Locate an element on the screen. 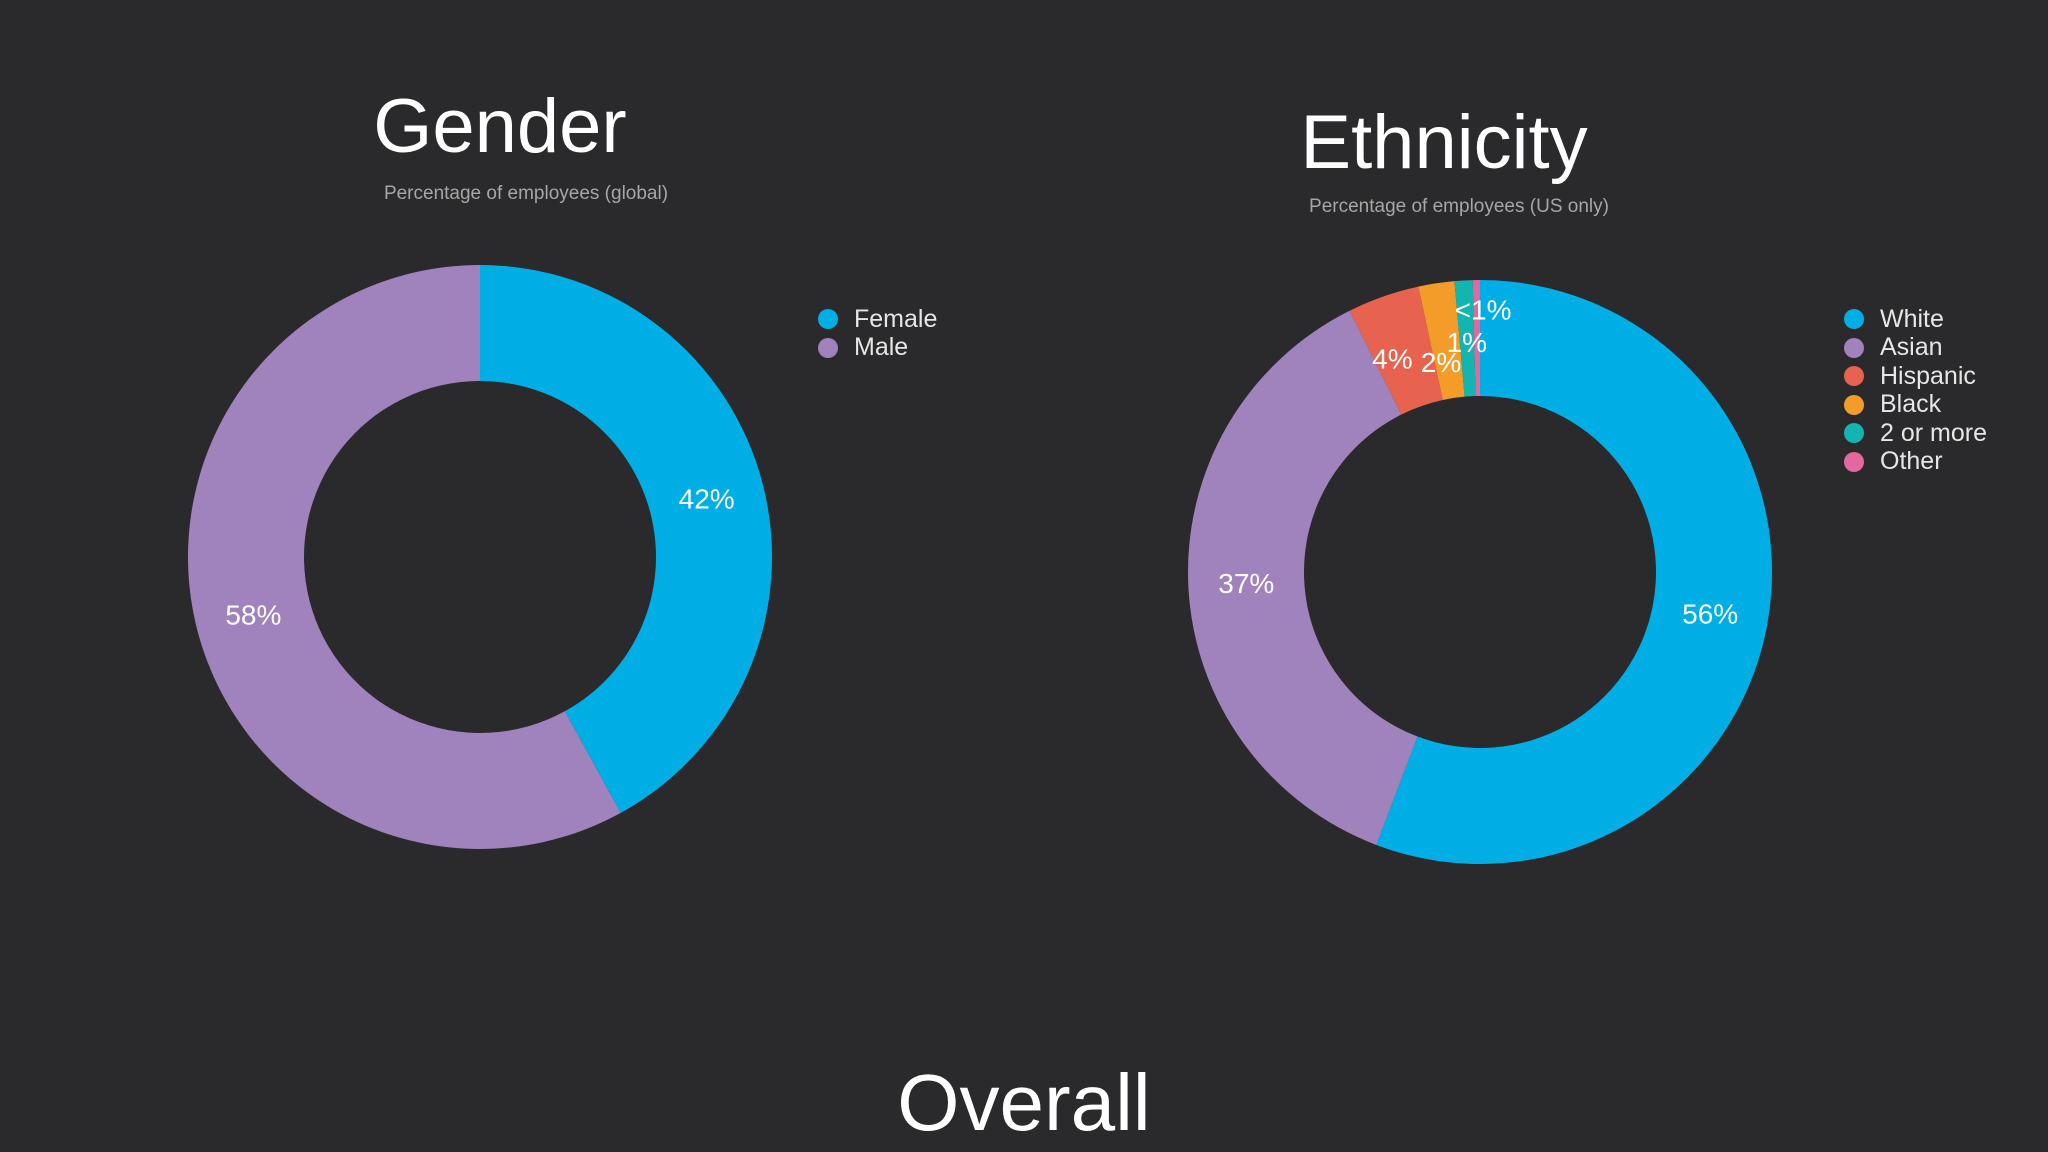 This screenshot has width=2048, height=1152. ethnicity-legend-item-hispanic: Hispanic is located at coordinates (1915, 376).